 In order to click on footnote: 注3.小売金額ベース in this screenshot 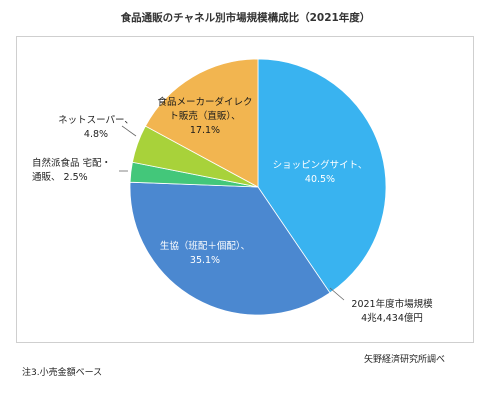, I will do `click(62, 373)`.